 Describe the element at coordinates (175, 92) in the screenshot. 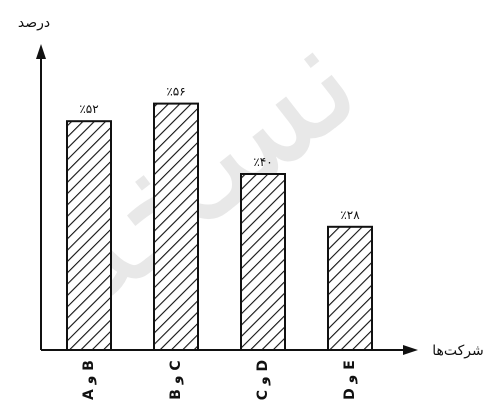

I see `bar-value-label-2: ٪۵۶` at that location.